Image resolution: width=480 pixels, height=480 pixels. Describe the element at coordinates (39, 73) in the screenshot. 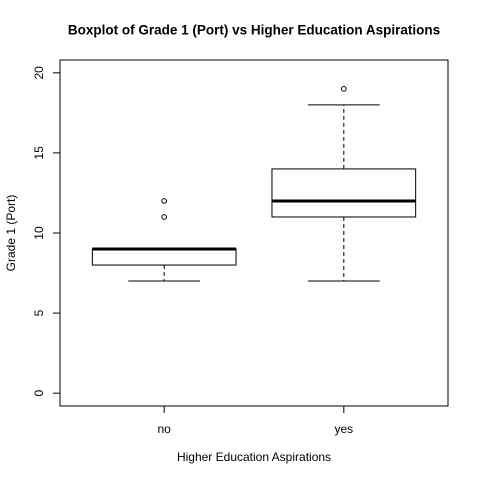

I see `y-tick-label: 20` at that location.